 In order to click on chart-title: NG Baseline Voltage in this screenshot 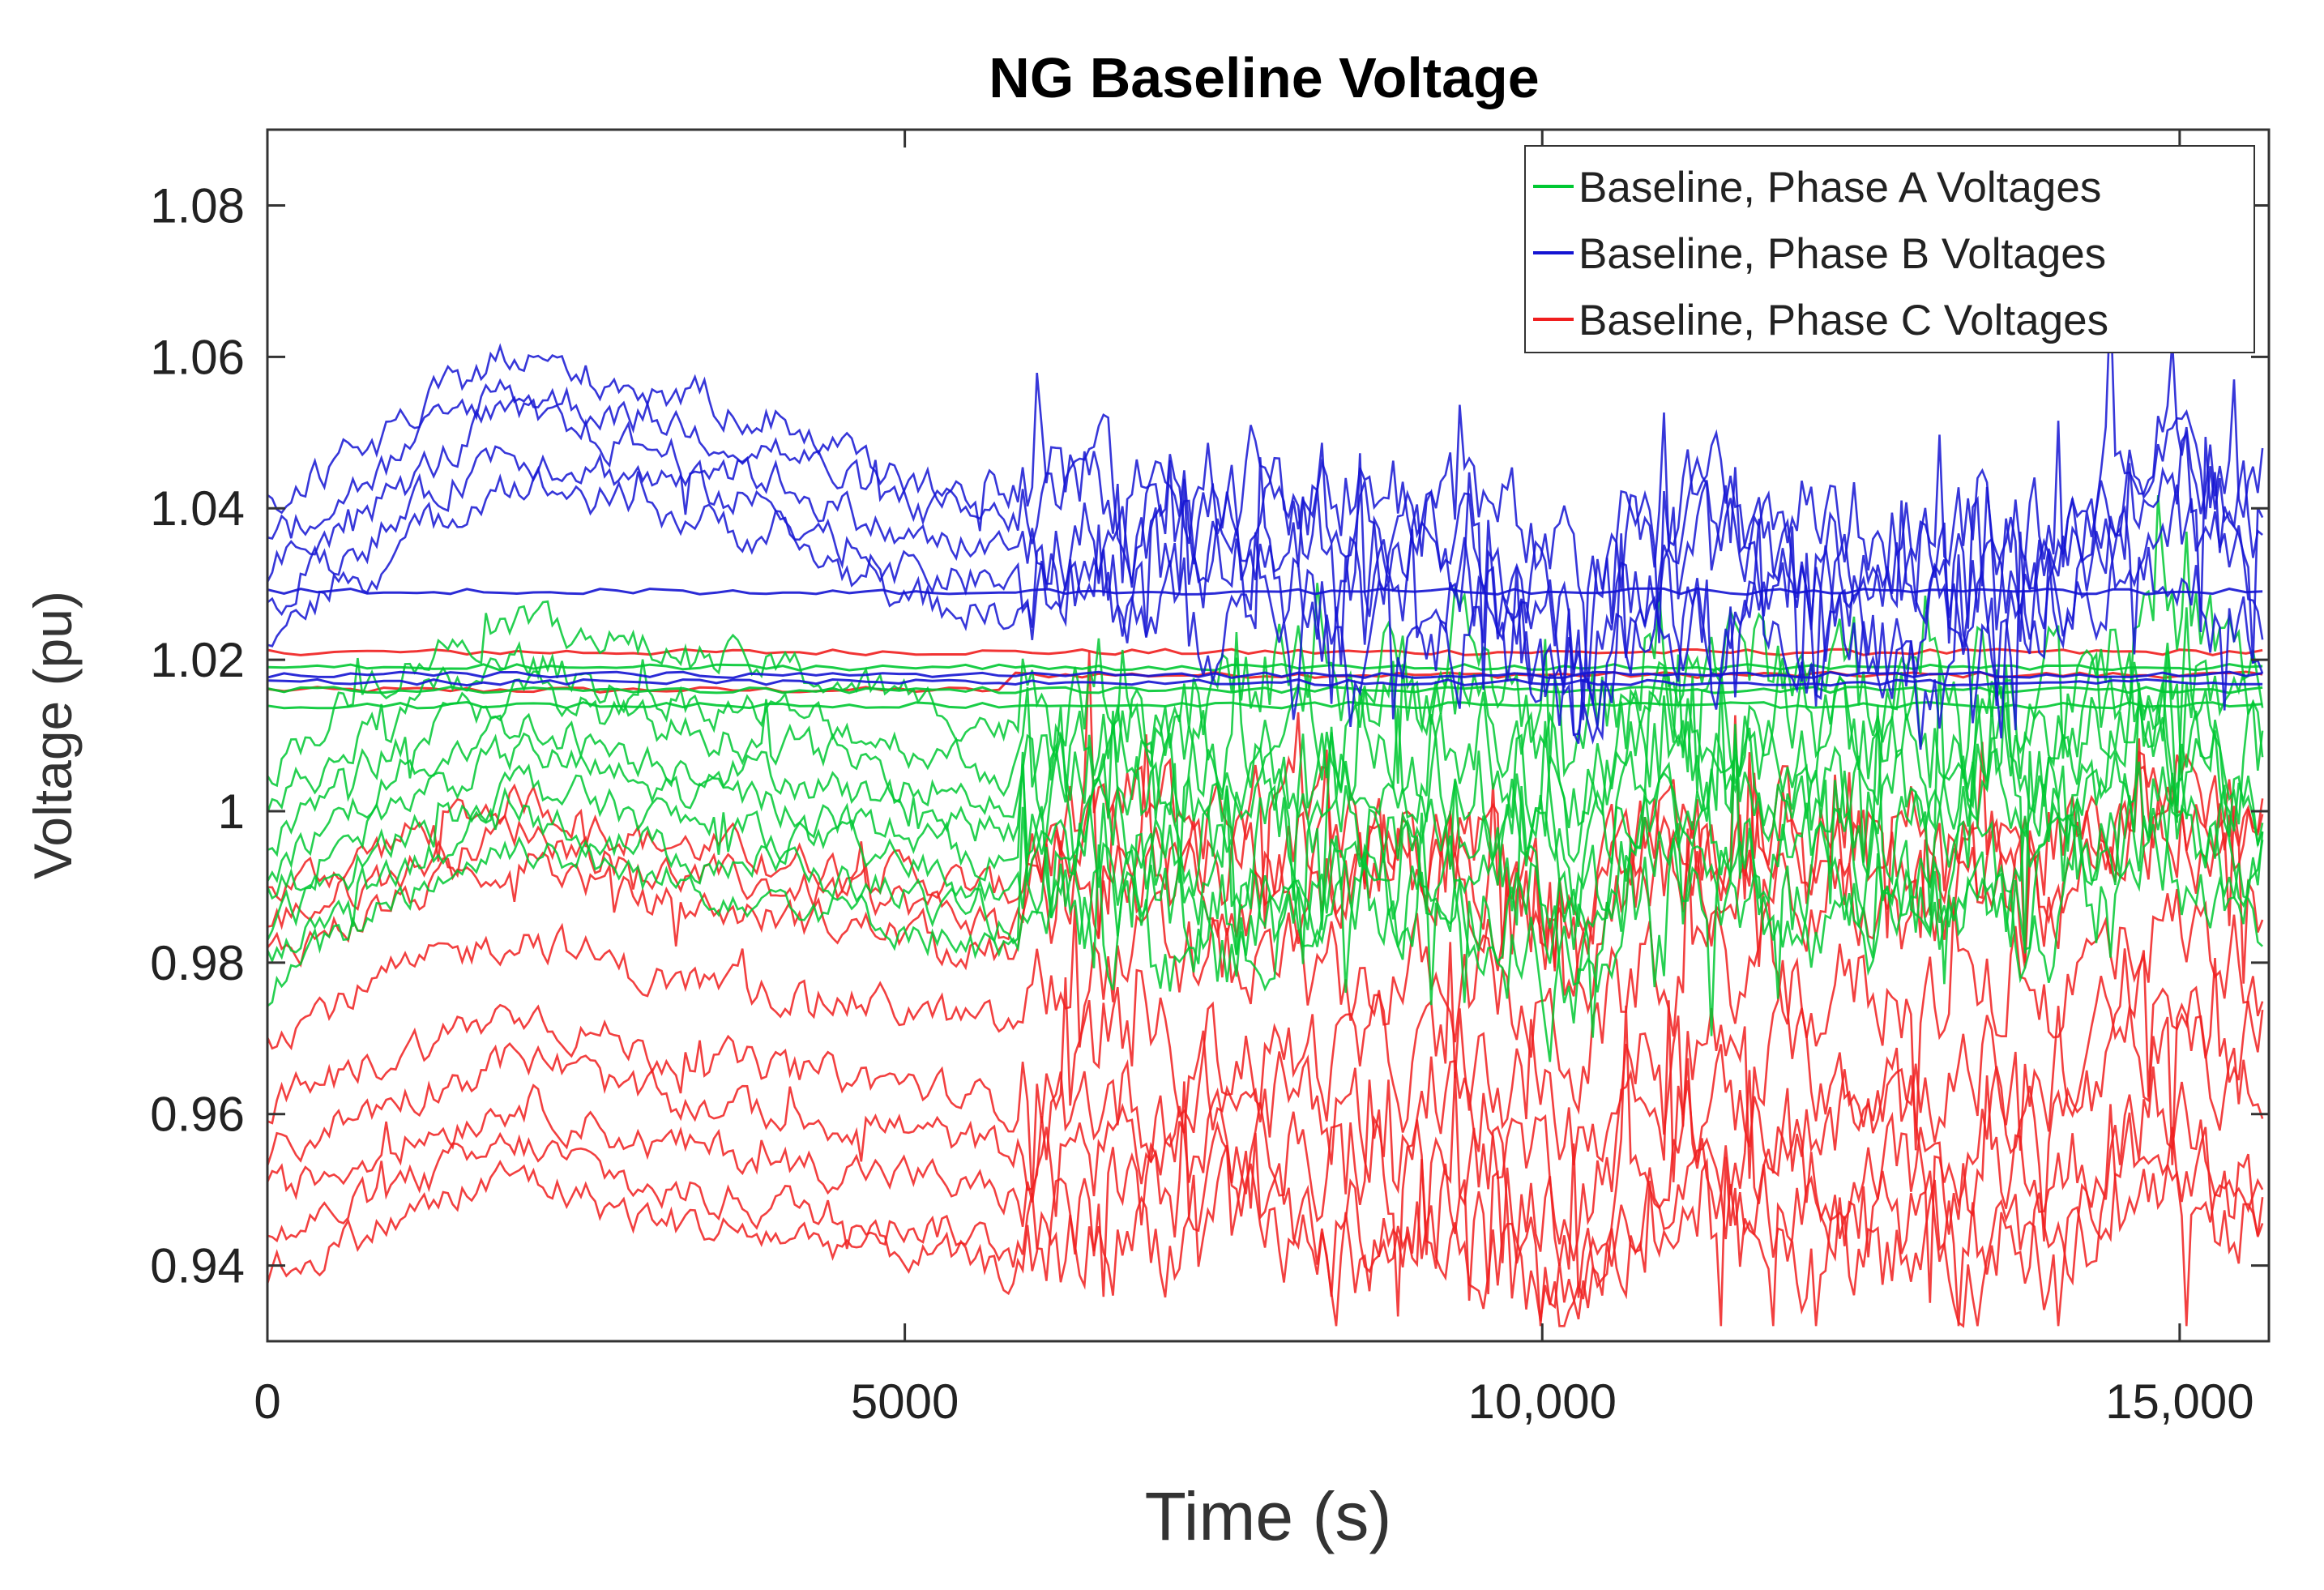, I will do `click(1264, 77)`.